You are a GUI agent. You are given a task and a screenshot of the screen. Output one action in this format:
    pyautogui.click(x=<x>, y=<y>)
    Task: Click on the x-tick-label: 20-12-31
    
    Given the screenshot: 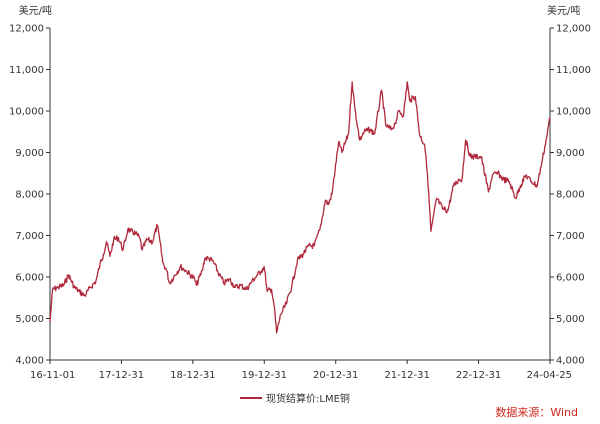 What is the action you would take?
    pyautogui.click(x=335, y=375)
    